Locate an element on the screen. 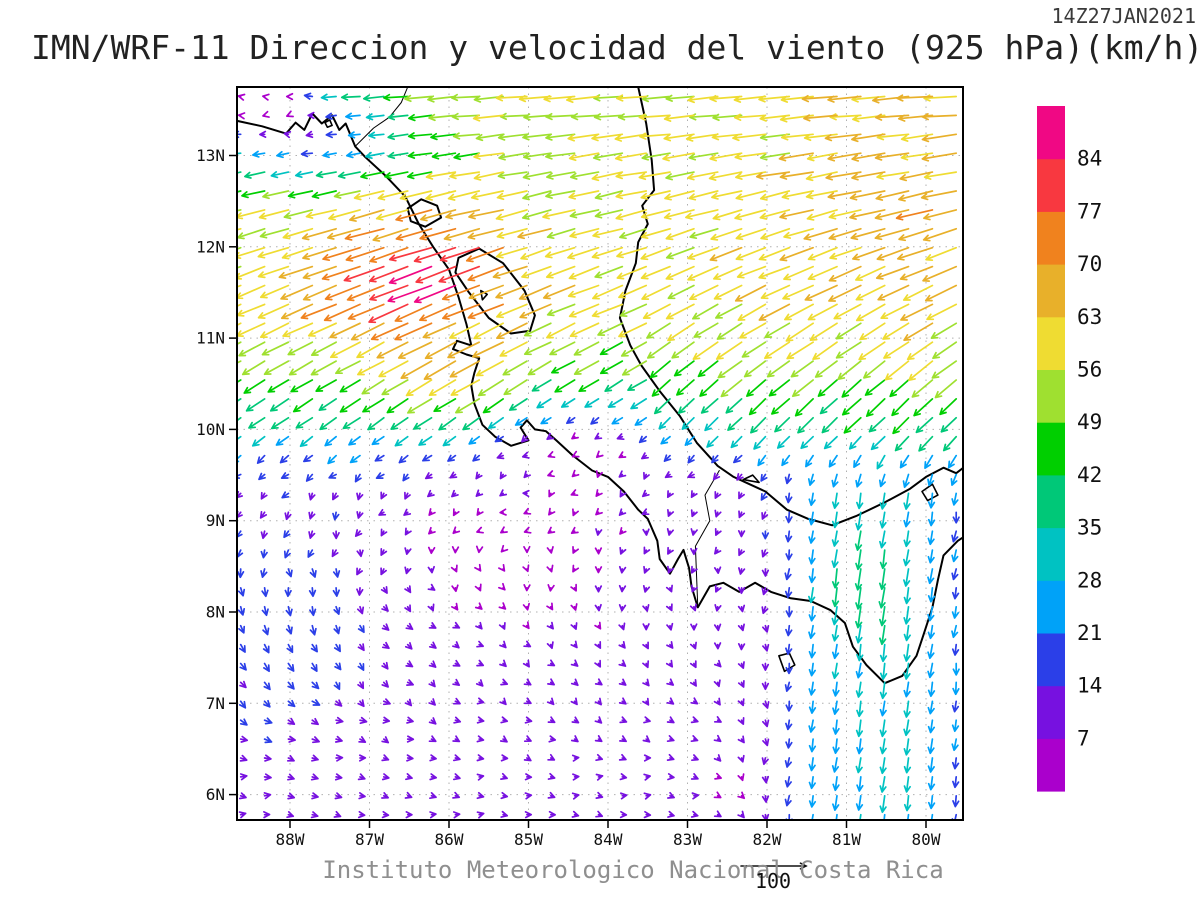  colorbar-tick-label: 56 is located at coordinates (1089, 370).